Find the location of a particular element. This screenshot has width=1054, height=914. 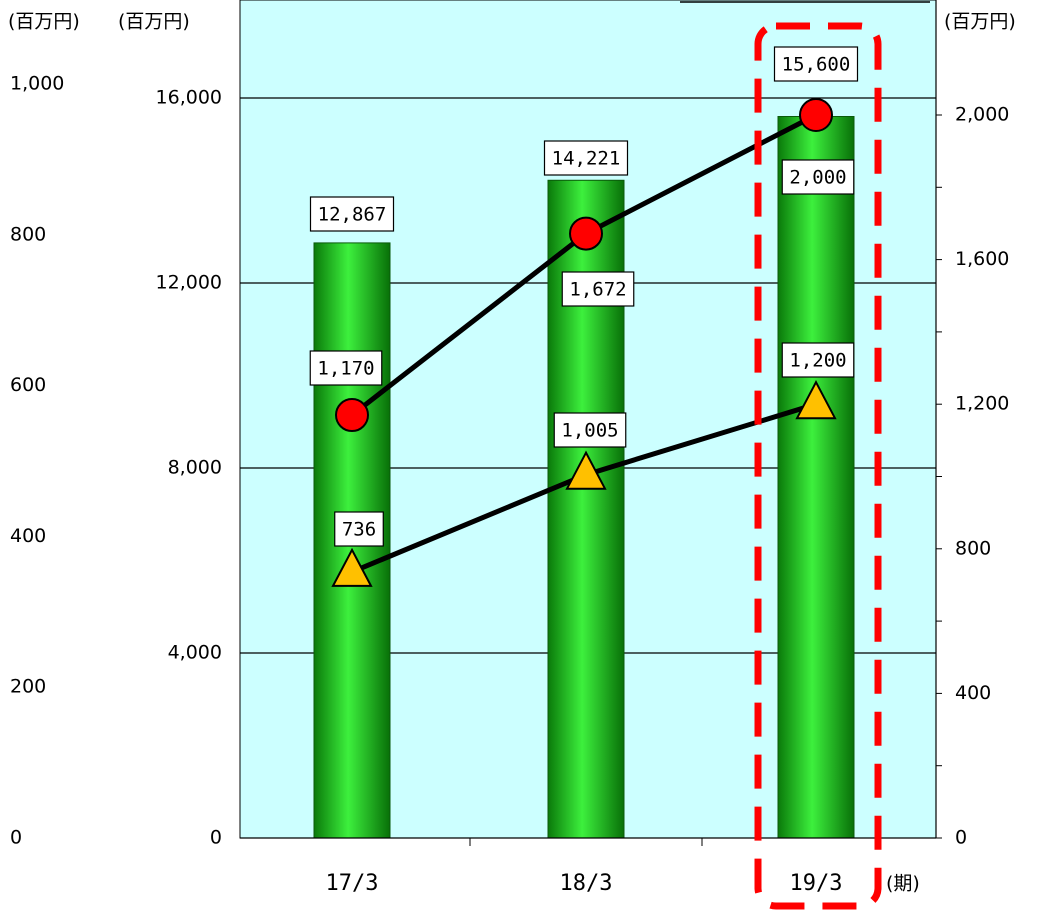

category-label: 19/3 is located at coordinates (816, 883).